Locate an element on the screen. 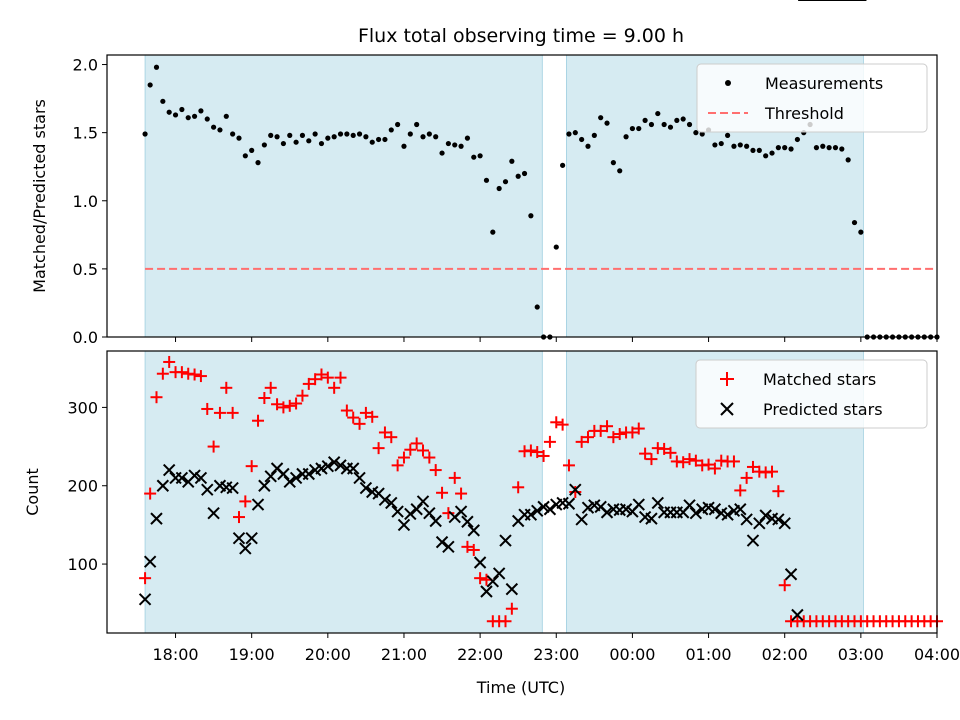  y-tick-label: 1.0 is located at coordinates (85, 201).